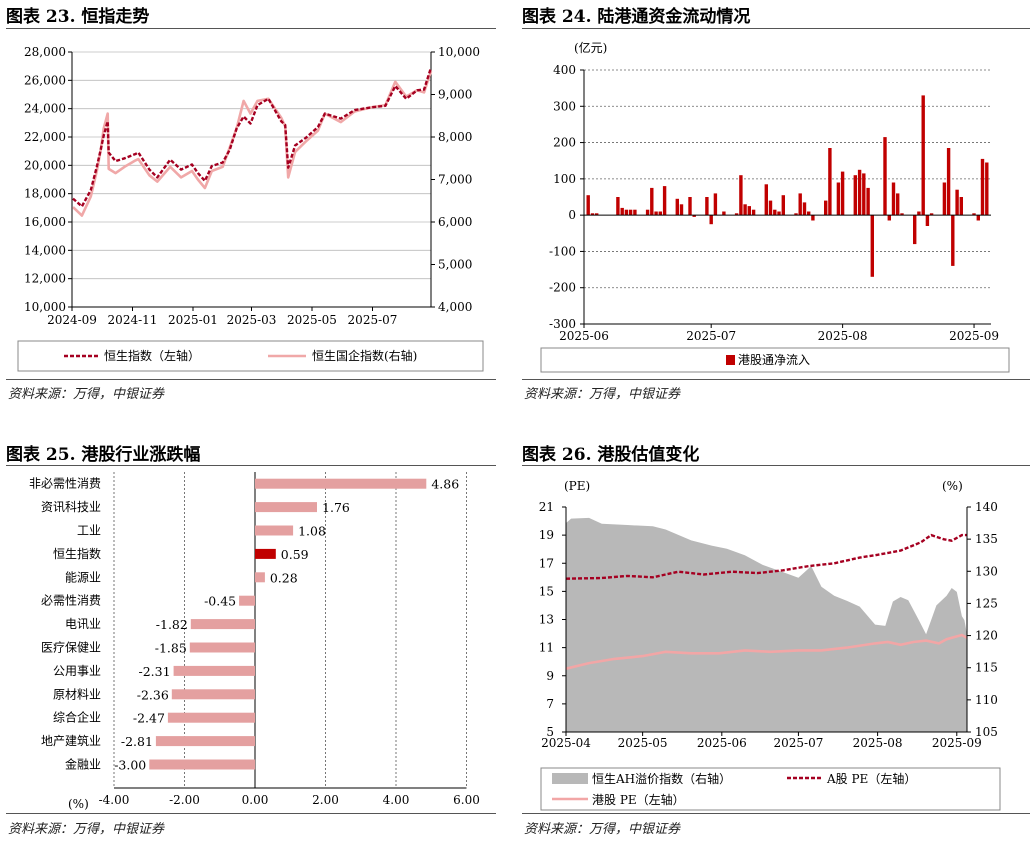  I want to click on data-label: -3.00, so click(130, 765).